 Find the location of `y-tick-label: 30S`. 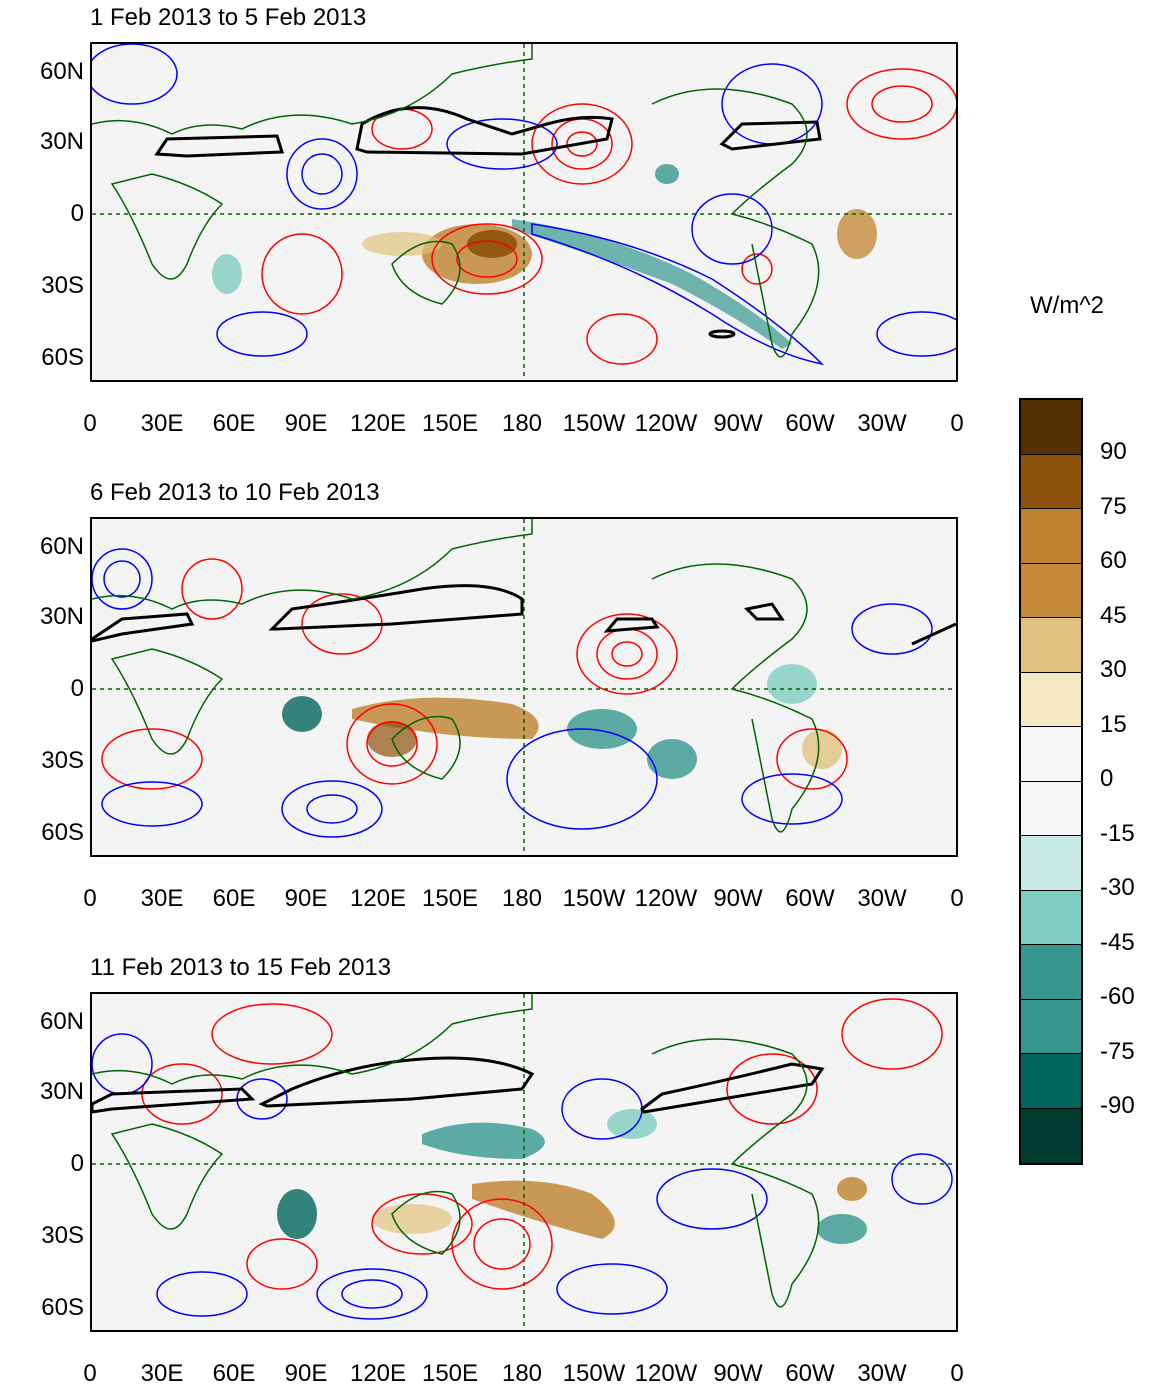

y-tick-label: 30S is located at coordinates (62, 1235).